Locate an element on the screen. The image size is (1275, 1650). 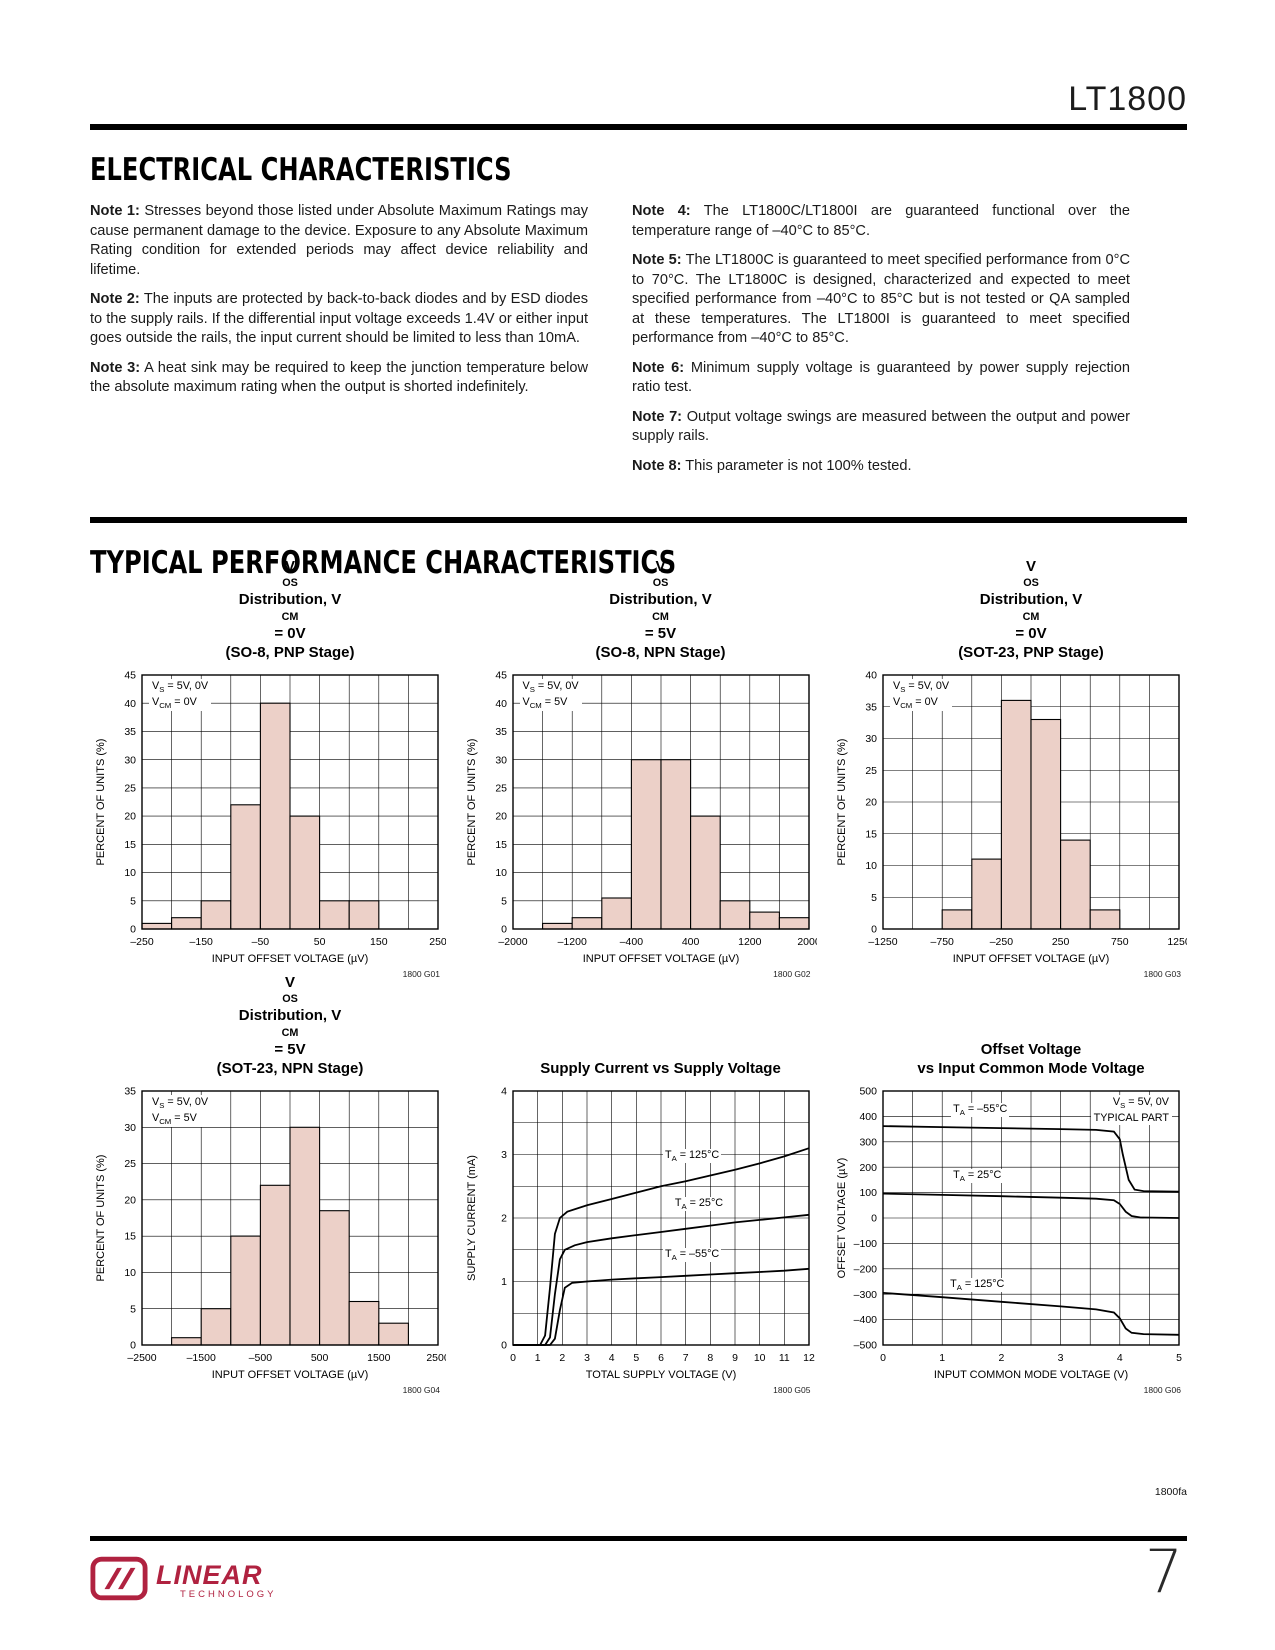
chart-graph-id: 1800 G02 is located at coordinates (792, 973).